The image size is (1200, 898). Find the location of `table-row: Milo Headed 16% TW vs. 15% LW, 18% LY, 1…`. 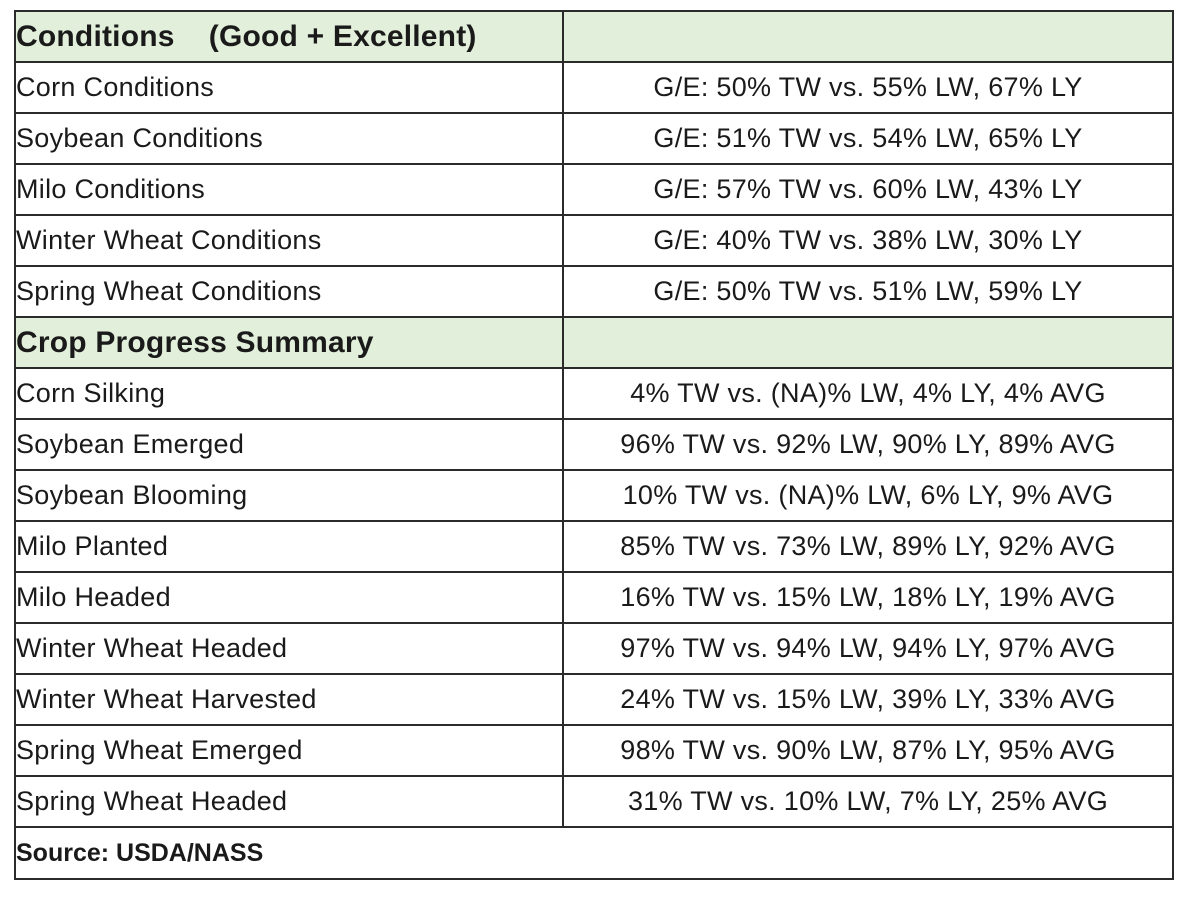

table-row: Milo Headed 16% TW vs. 15% LW, 18% LY, 1… is located at coordinates (594, 597).